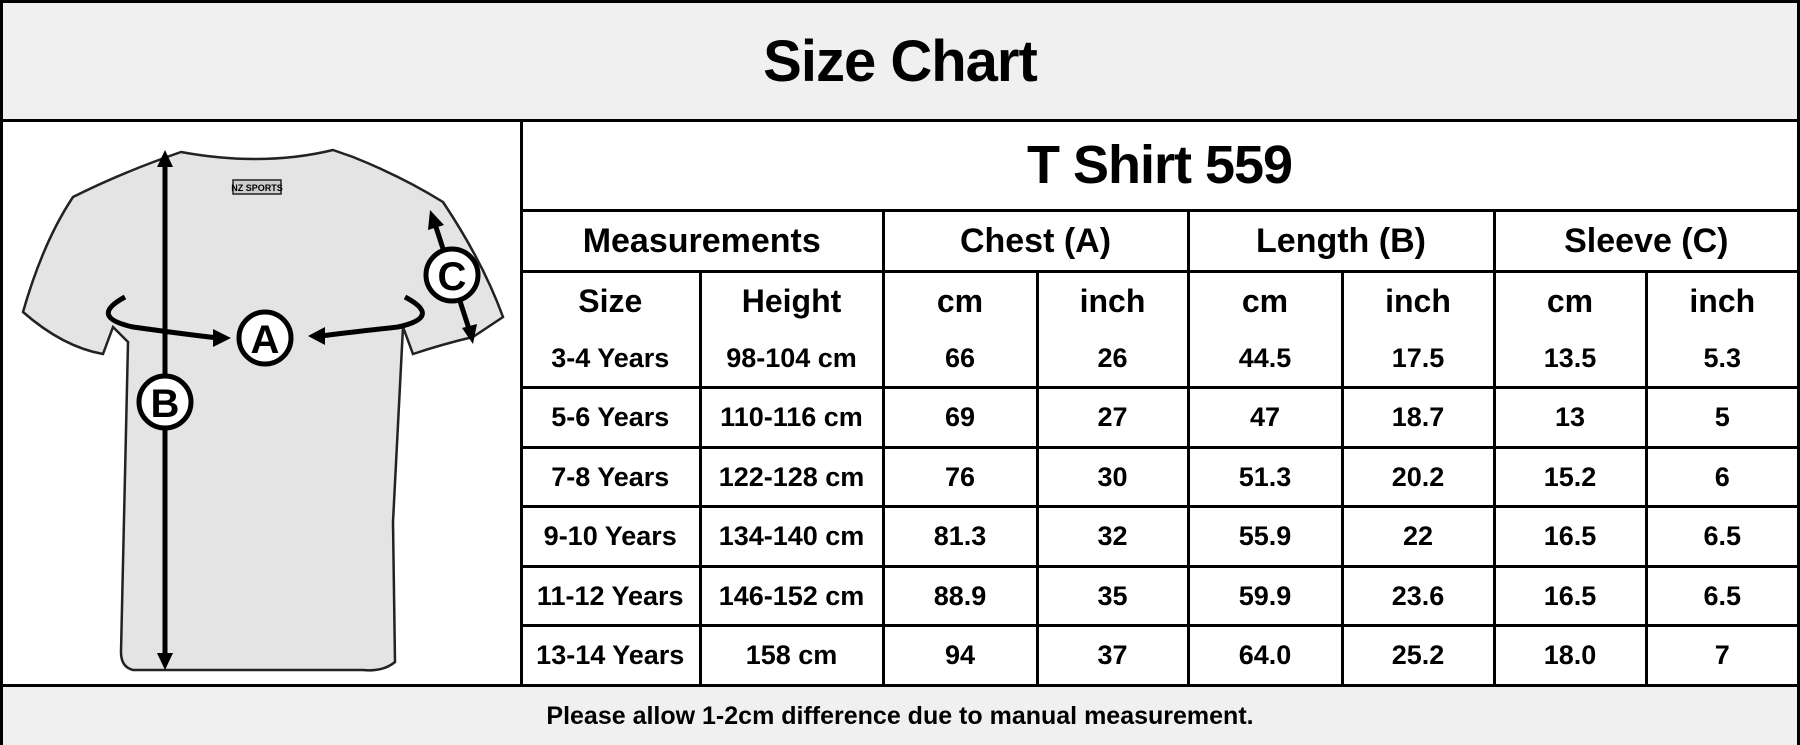 The image size is (1800, 745). I want to click on table-cell: 15.2, so click(1570, 477).